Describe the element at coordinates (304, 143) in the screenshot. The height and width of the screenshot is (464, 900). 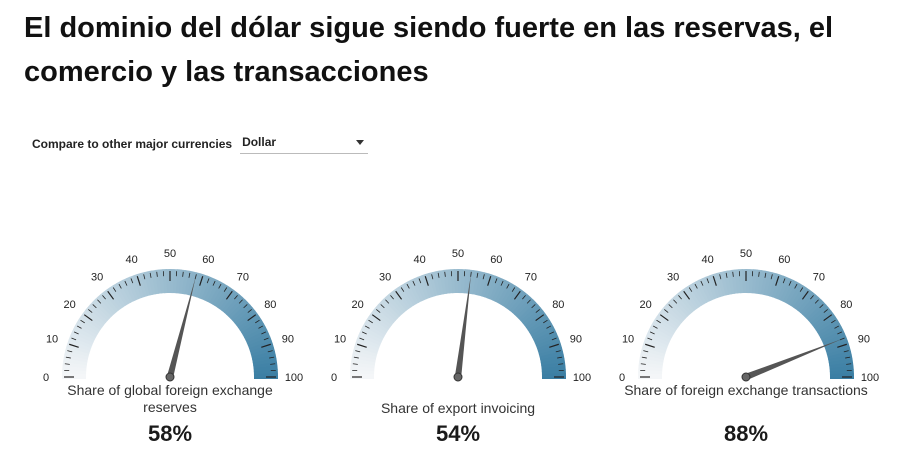
I see `currency-dropdown: Dollar` at that location.